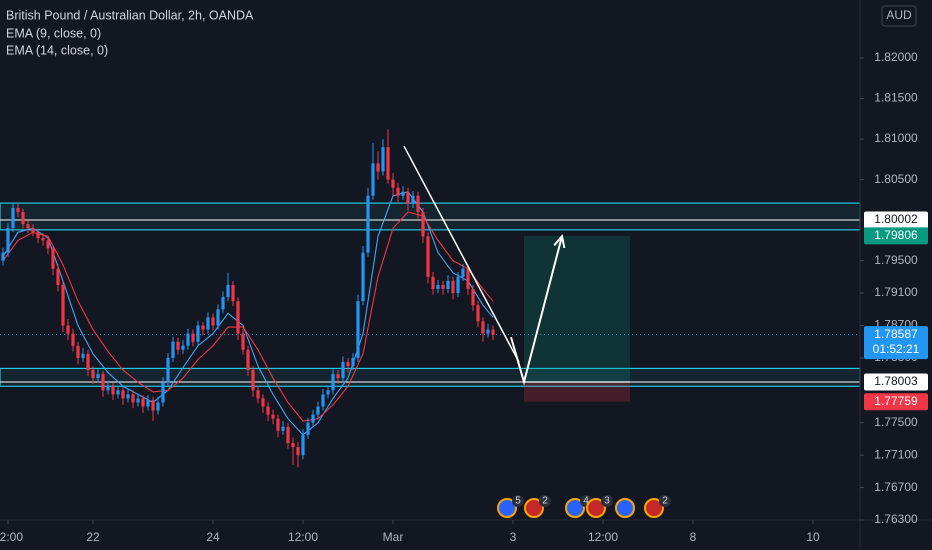  What do you see at coordinates (896, 260) in the screenshot?
I see `y-tick-label: 1.79500` at bounding box center [896, 260].